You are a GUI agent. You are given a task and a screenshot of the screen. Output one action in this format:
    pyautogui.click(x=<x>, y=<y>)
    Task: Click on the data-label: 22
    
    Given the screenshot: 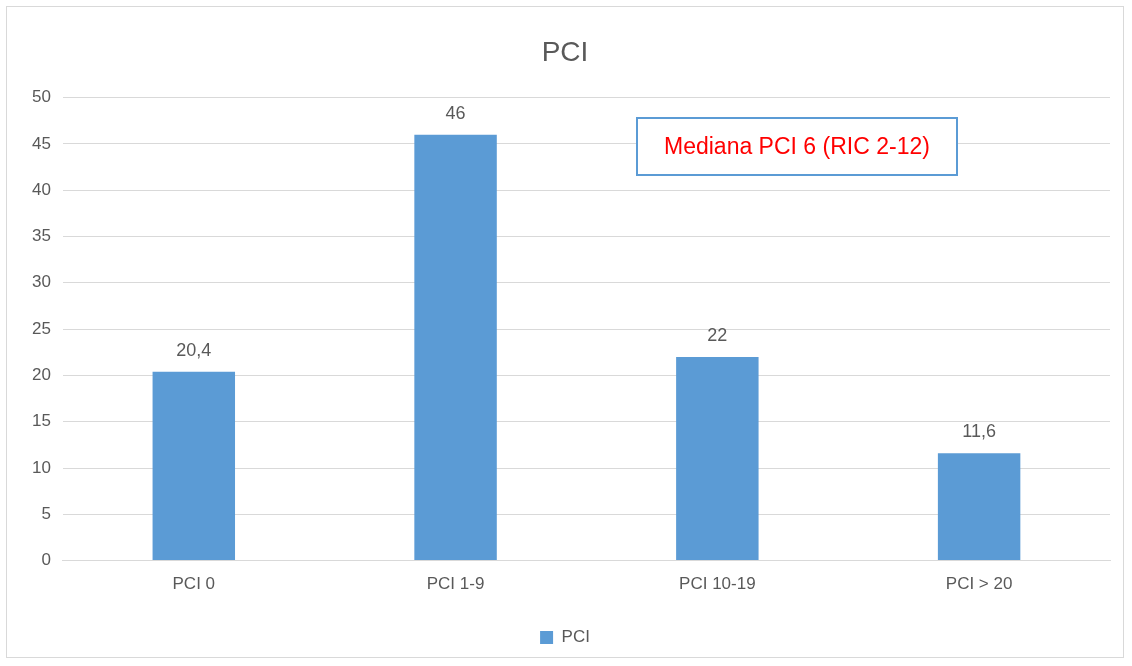 What is the action you would take?
    pyautogui.click(x=717, y=334)
    